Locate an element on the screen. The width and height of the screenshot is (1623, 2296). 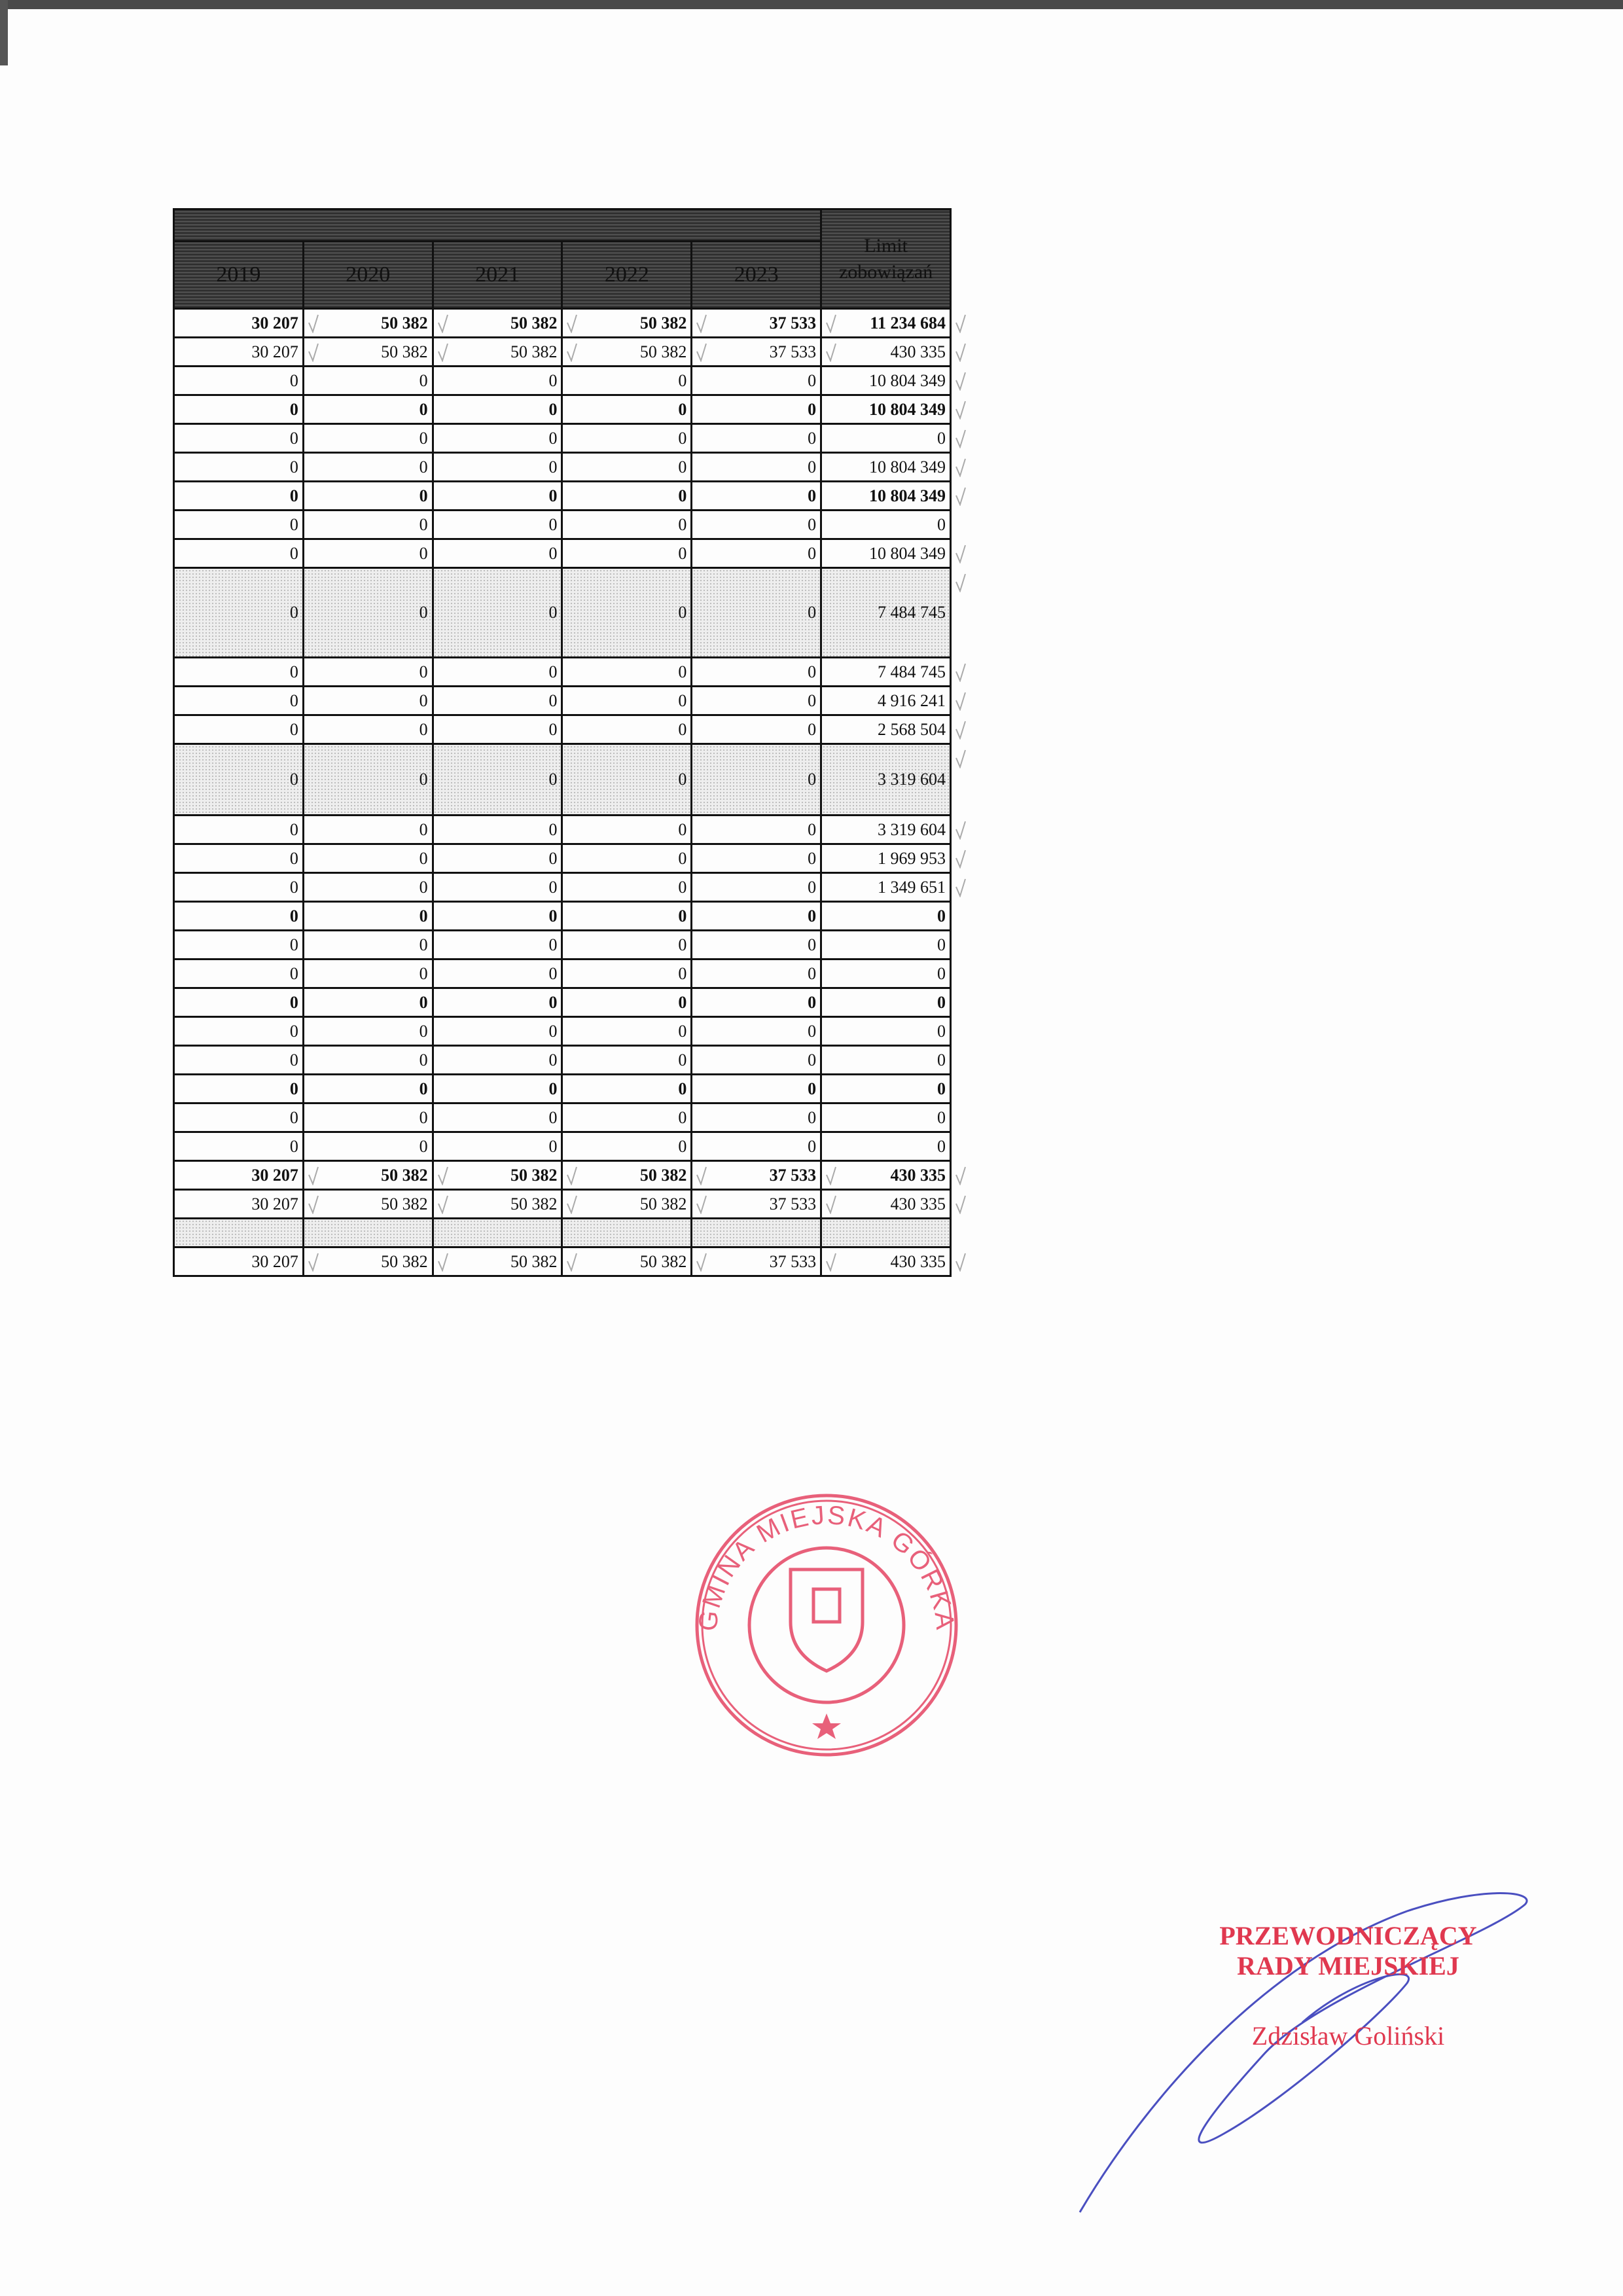
cell-2021: 50 382 is located at coordinates (505, 351).